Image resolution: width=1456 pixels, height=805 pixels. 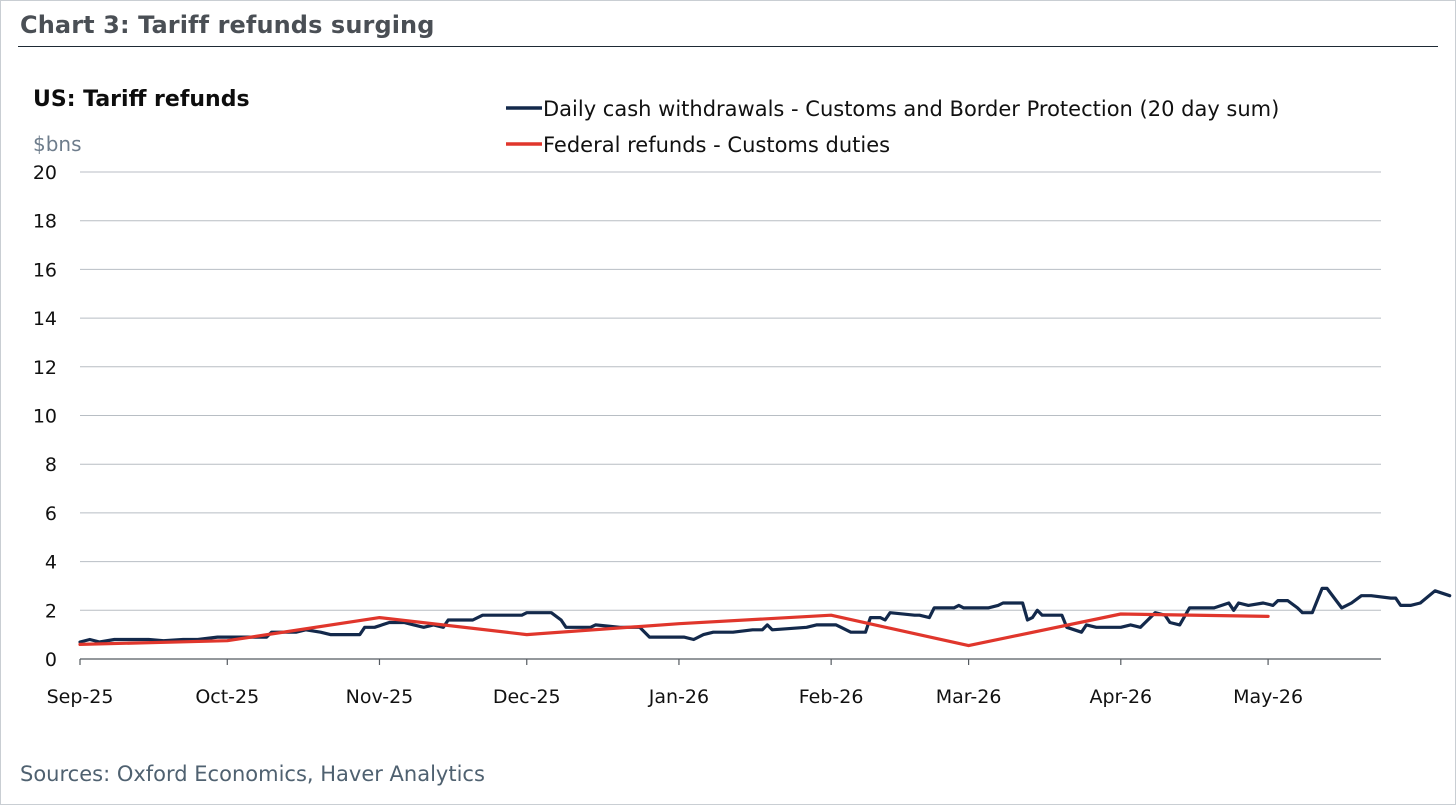 What do you see at coordinates (730, 661) in the screenshot?
I see `axes` at bounding box center [730, 661].